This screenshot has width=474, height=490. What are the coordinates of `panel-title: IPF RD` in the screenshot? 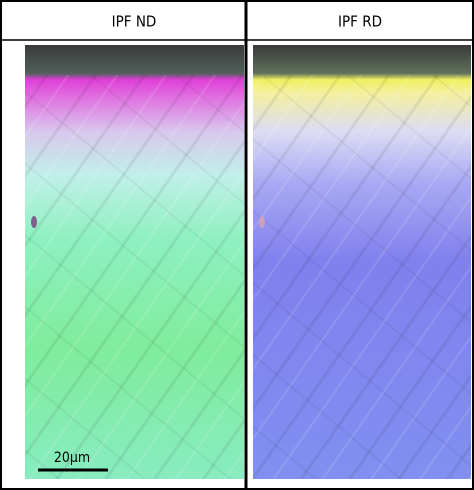 It's located at (360, 22).